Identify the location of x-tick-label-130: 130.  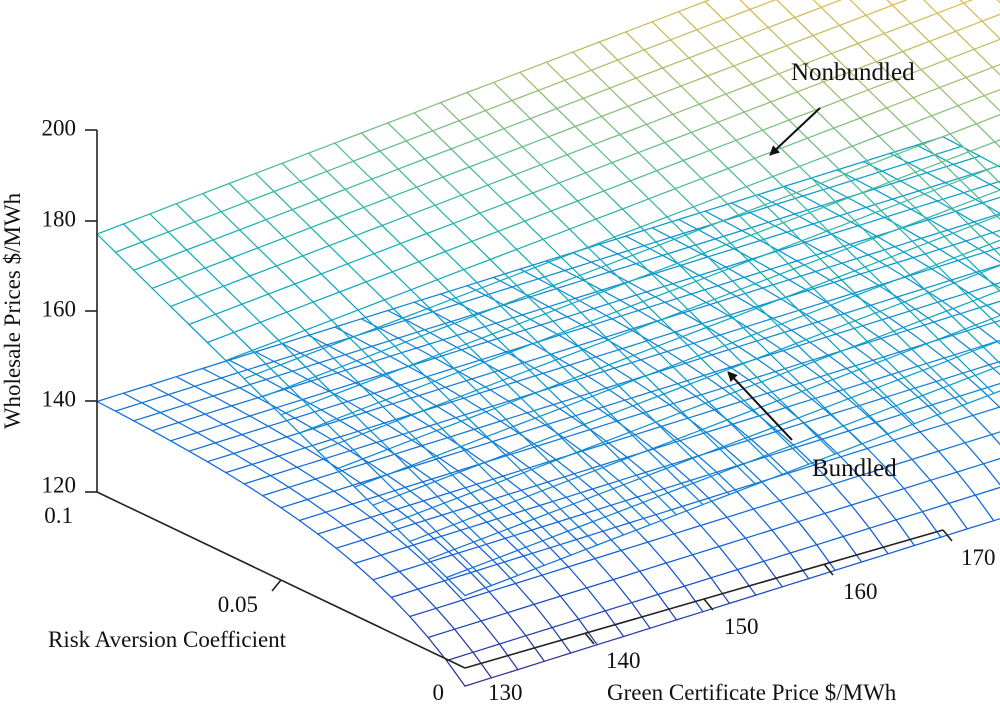
(505, 692).